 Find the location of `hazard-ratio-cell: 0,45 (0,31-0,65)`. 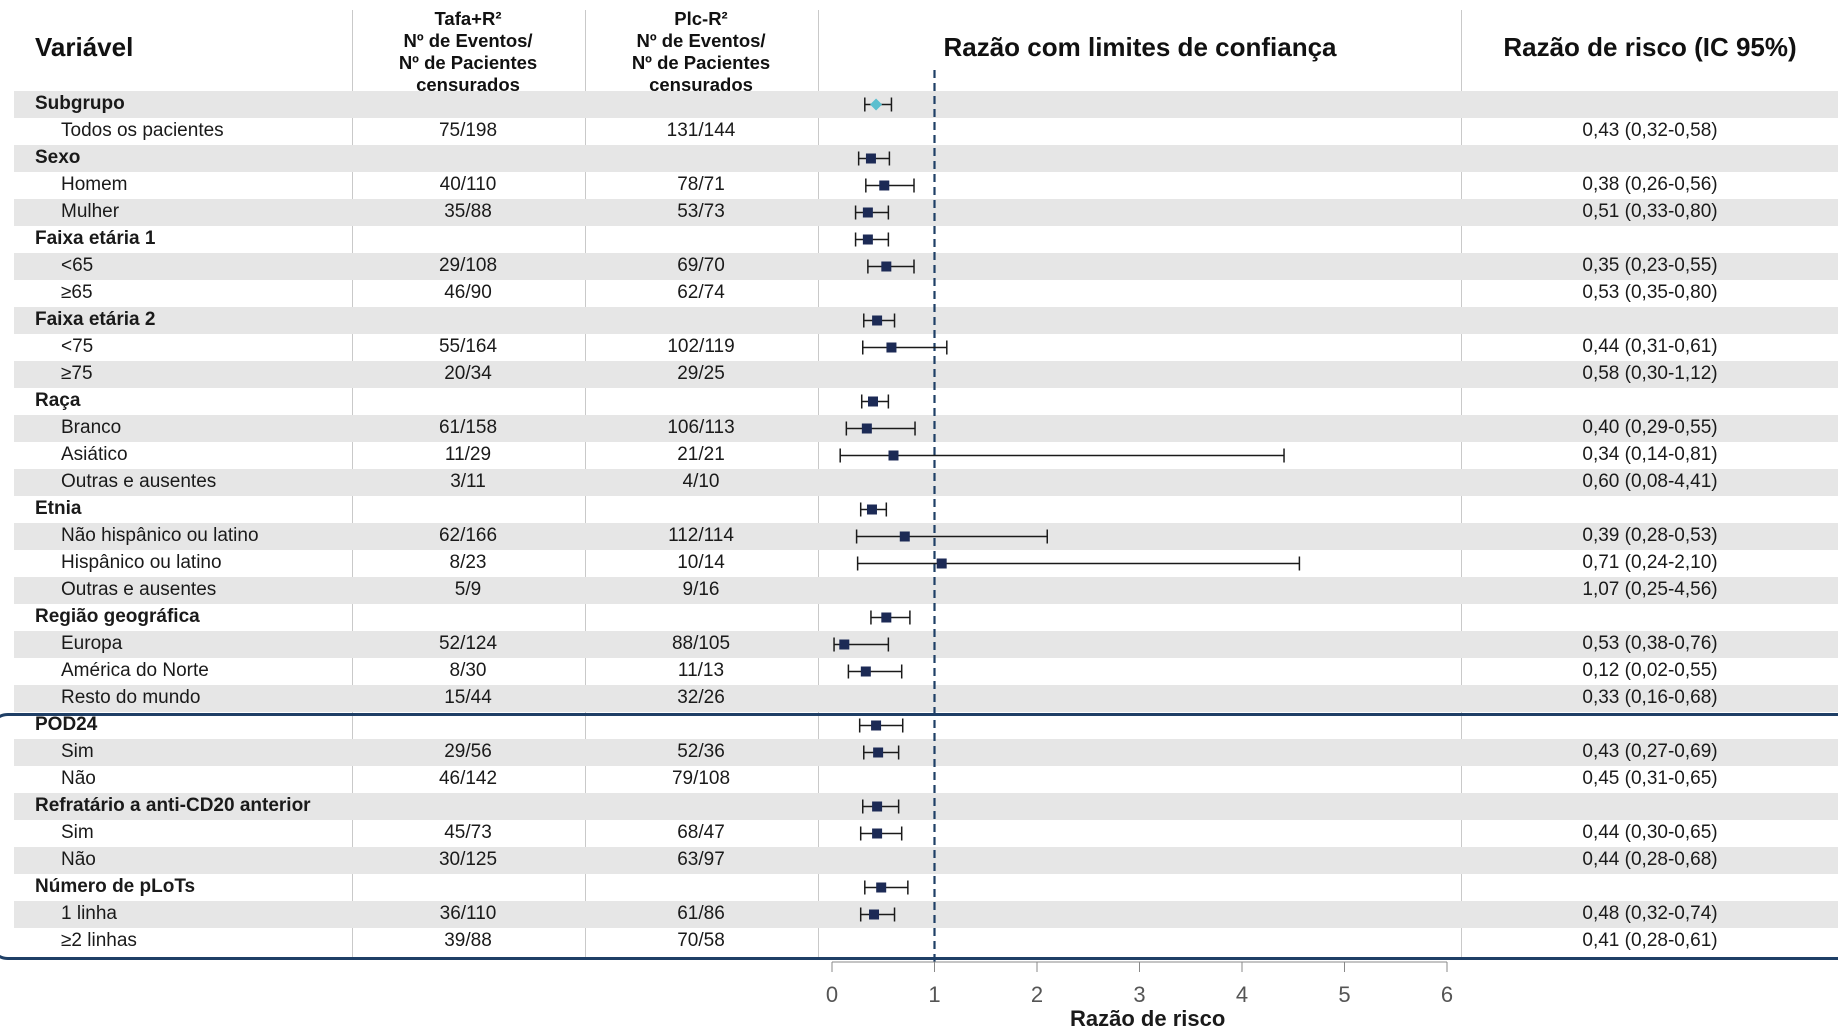

hazard-ratio-cell: 0,45 (0,31-0,65) is located at coordinates (1650, 778).